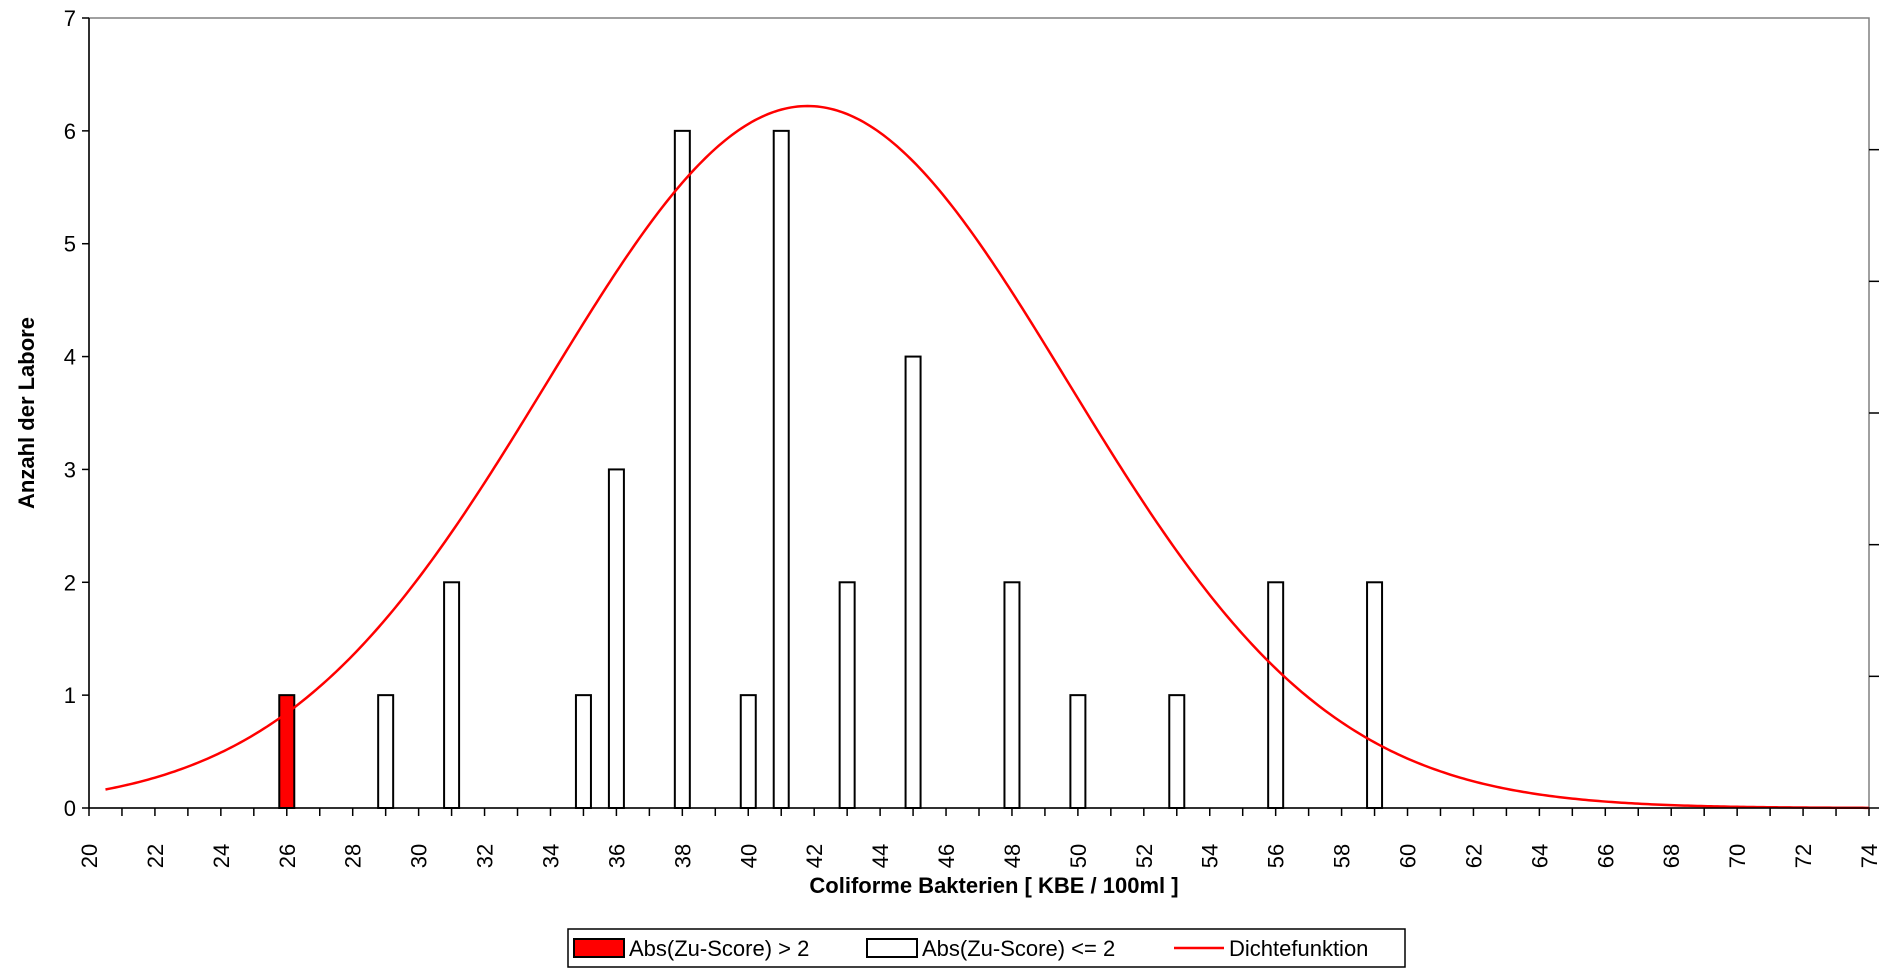 The width and height of the screenshot is (1896, 971). What do you see at coordinates (70, 18) in the screenshot?
I see `y-tick-label: 7` at bounding box center [70, 18].